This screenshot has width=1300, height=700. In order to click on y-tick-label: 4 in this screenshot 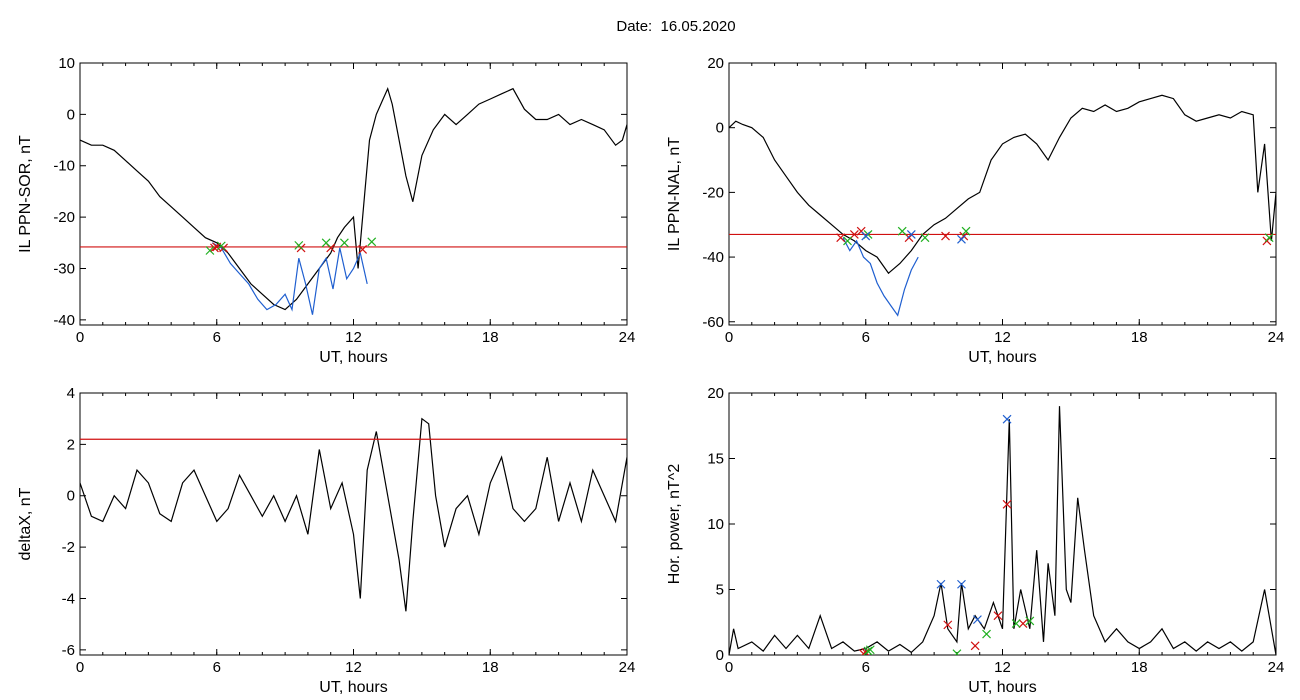, I will do `click(71, 393)`.